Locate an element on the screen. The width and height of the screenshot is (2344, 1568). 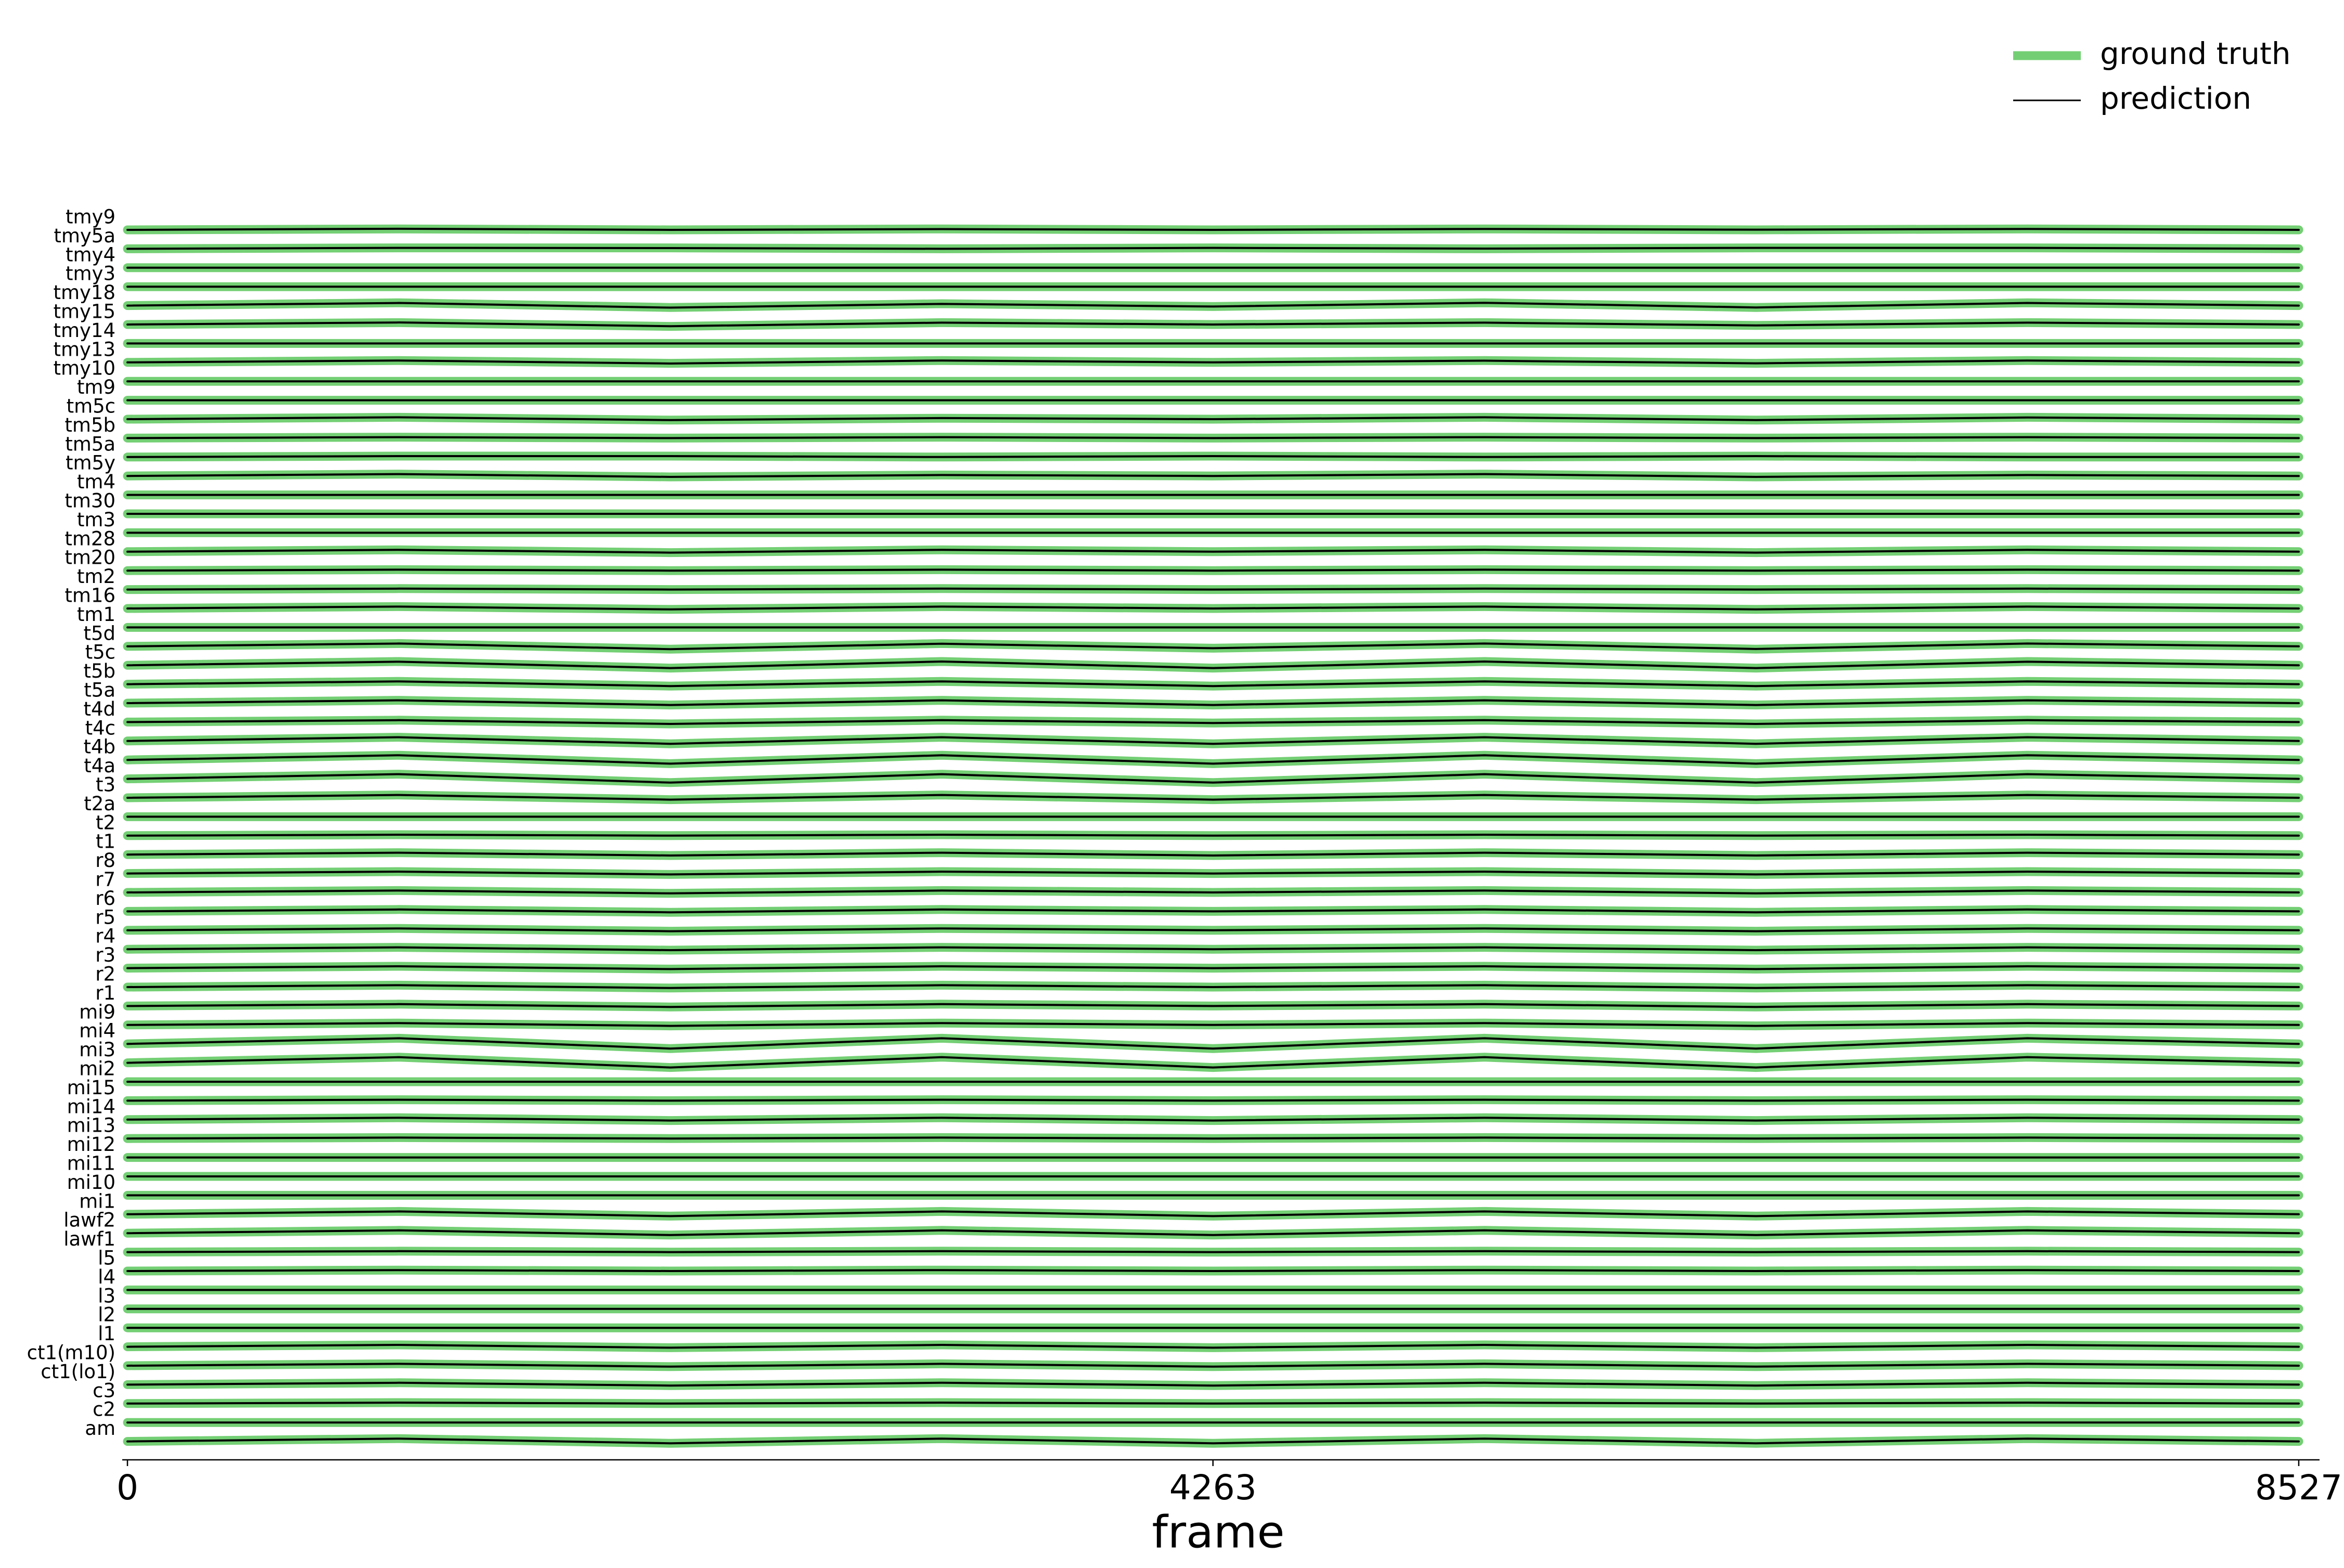
row-label: tm5a is located at coordinates (90, 444).